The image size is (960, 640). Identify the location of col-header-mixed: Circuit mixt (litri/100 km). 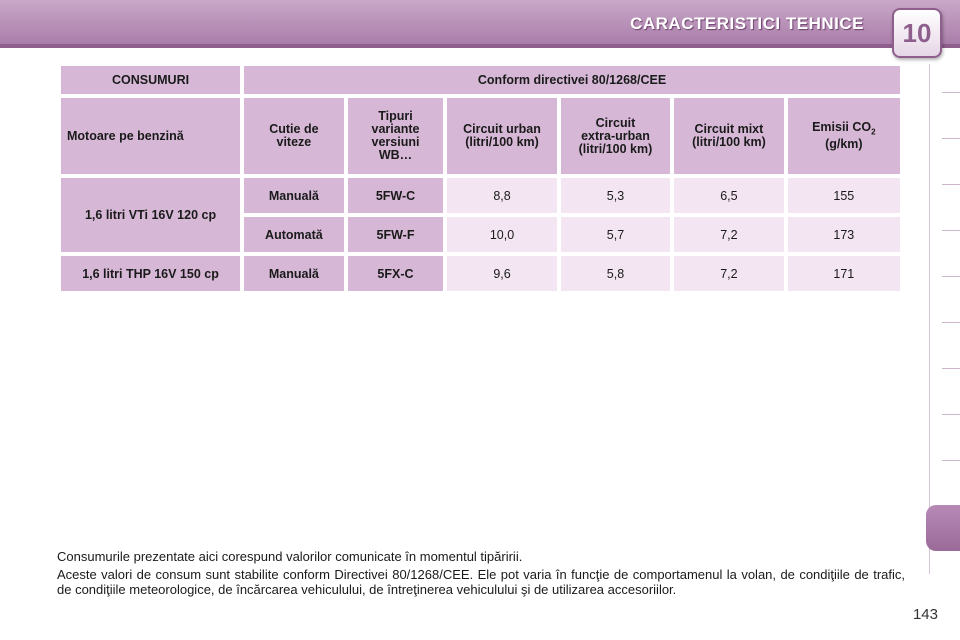
(729, 136).